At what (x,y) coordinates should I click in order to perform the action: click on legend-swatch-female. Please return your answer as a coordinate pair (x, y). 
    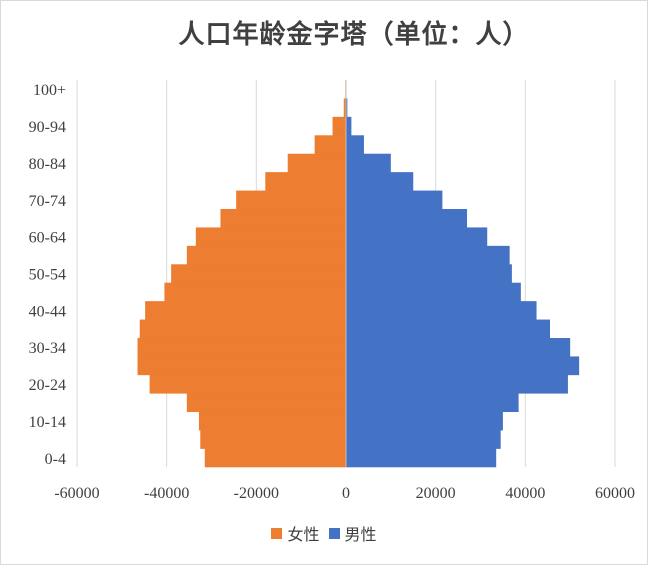
    Looking at the image, I should click on (277, 533).